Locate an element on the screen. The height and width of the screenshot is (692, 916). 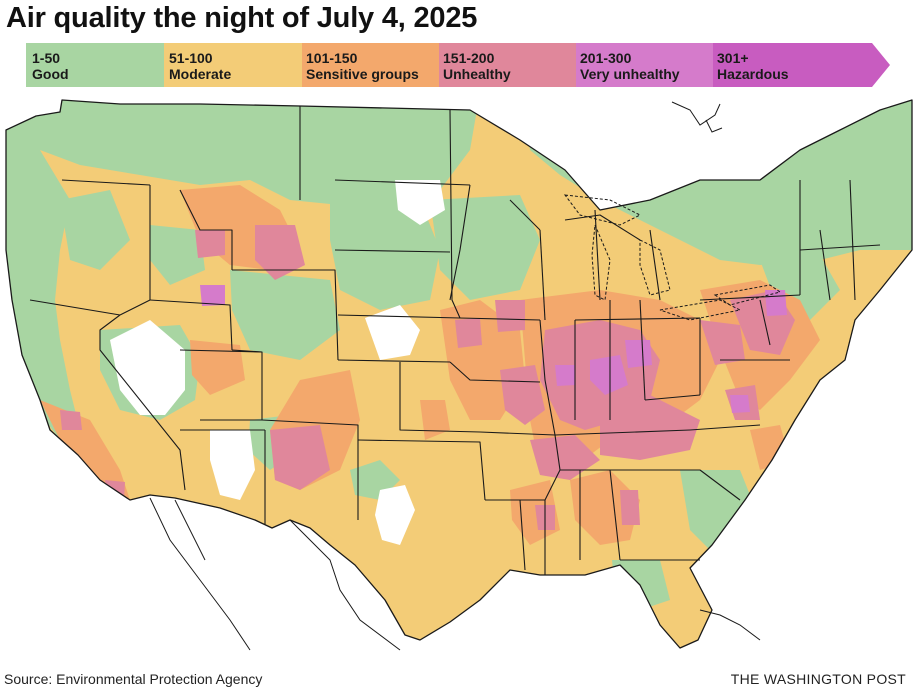
great-lakes is located at coordinates (672, 257).